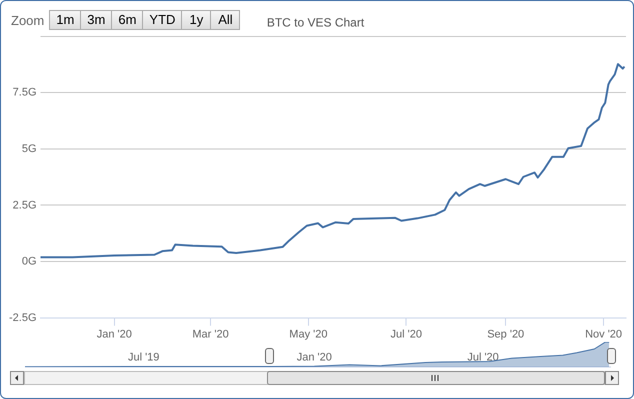 This screenshot has height=399, width=634. What do you see at coordinates (162, 20) in the screenshot?
I see `zoom-button: YTD` at bounding box center [162, 20].